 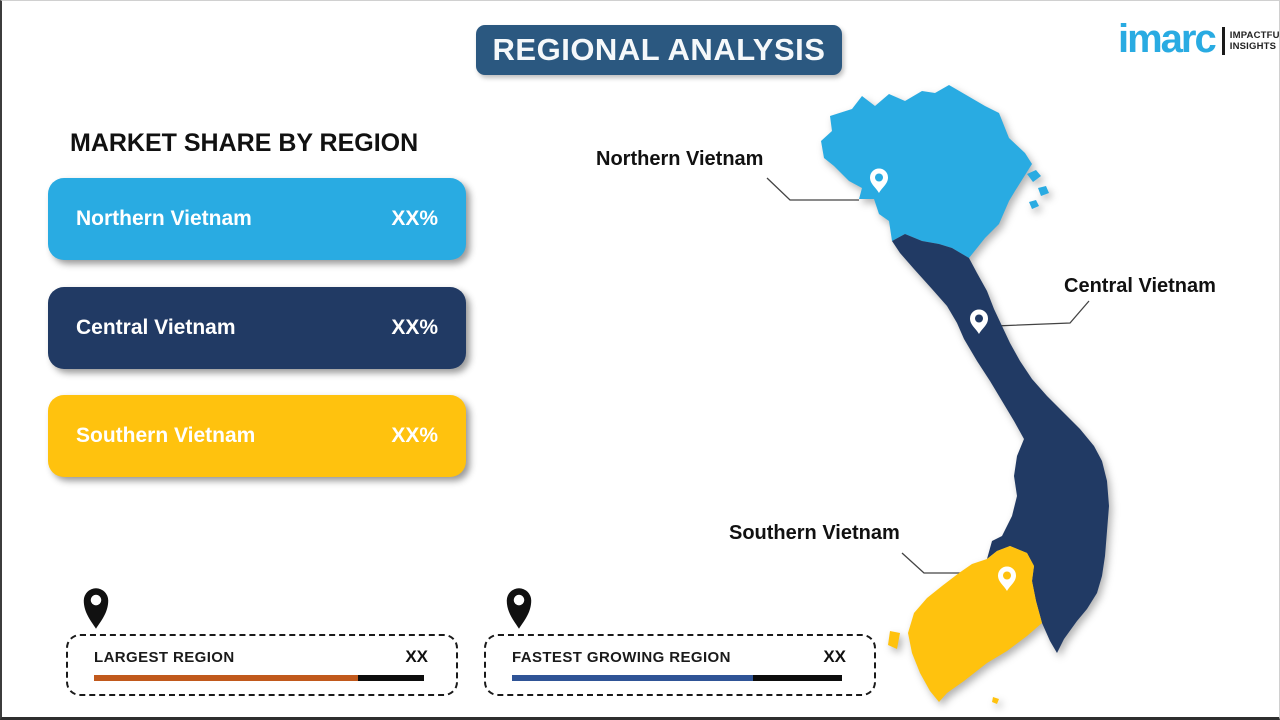 I want to click on legend-label: FASTEST GROWING REGION, so click(x=621, y=657).